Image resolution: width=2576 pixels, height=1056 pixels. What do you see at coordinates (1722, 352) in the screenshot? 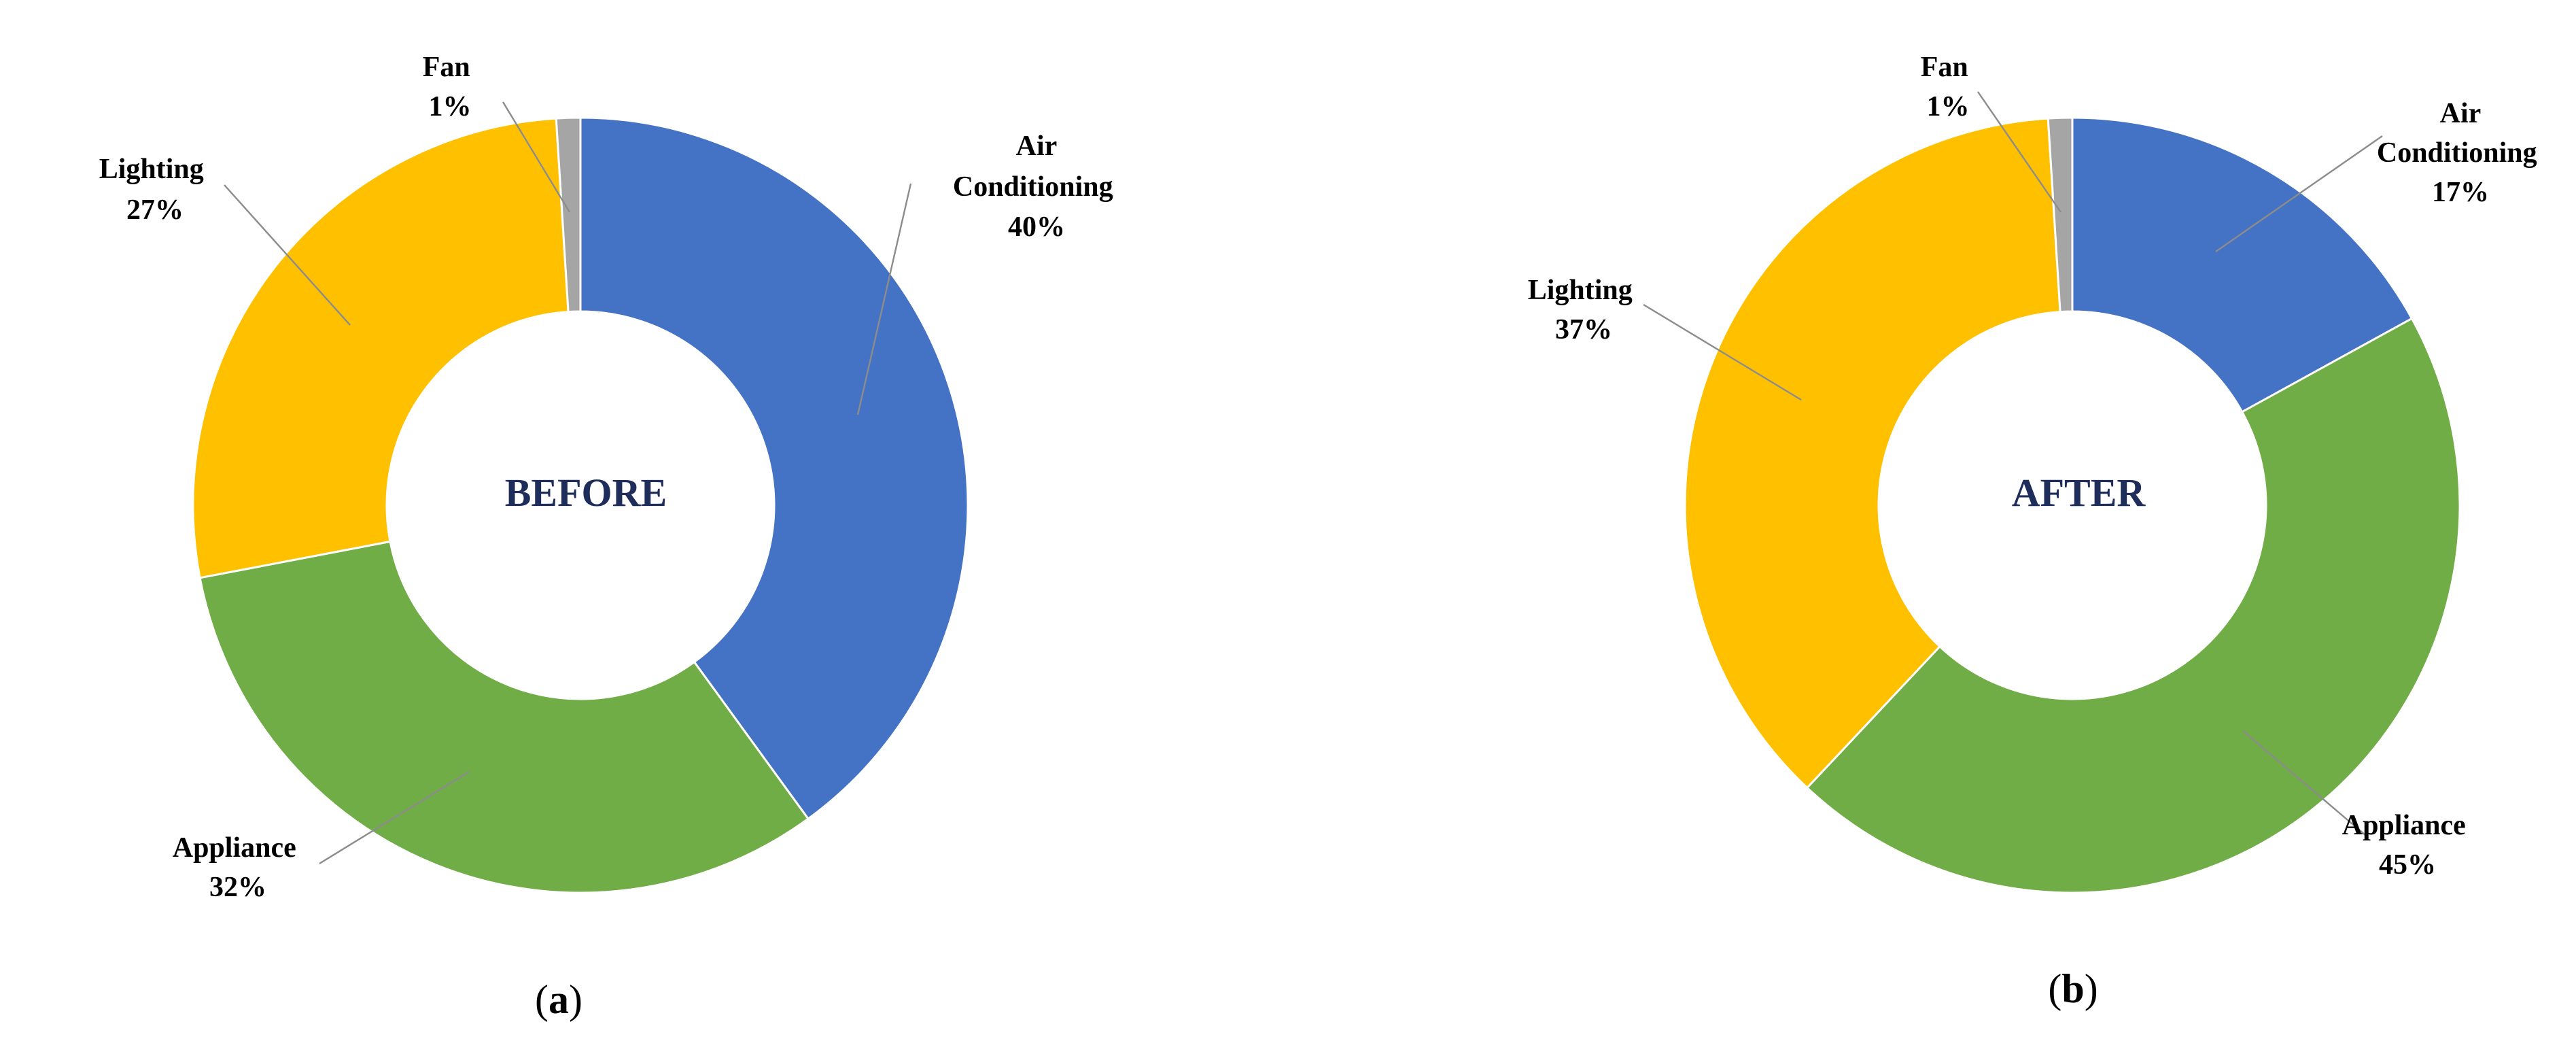
I see `after-leader-lighting` at bounding box center [1722, 352].